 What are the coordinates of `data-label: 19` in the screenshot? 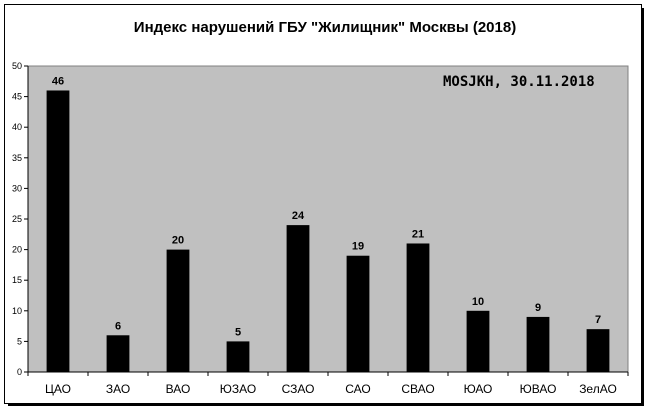 It's located at (358, 247).